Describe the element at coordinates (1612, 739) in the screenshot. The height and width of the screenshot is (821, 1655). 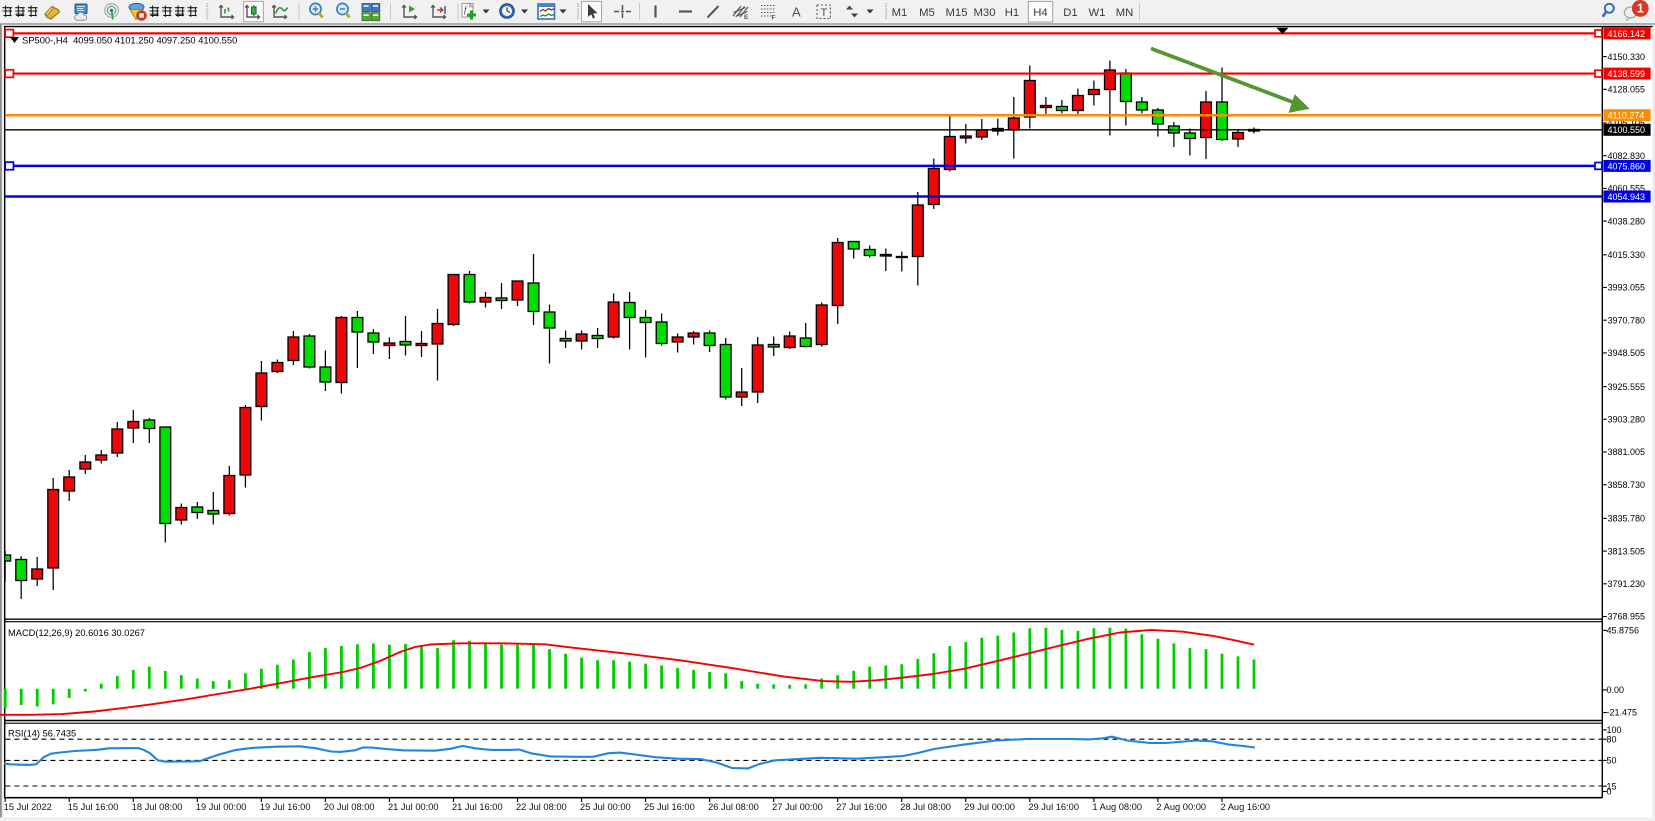
I see `svg-text: 80` at that location.